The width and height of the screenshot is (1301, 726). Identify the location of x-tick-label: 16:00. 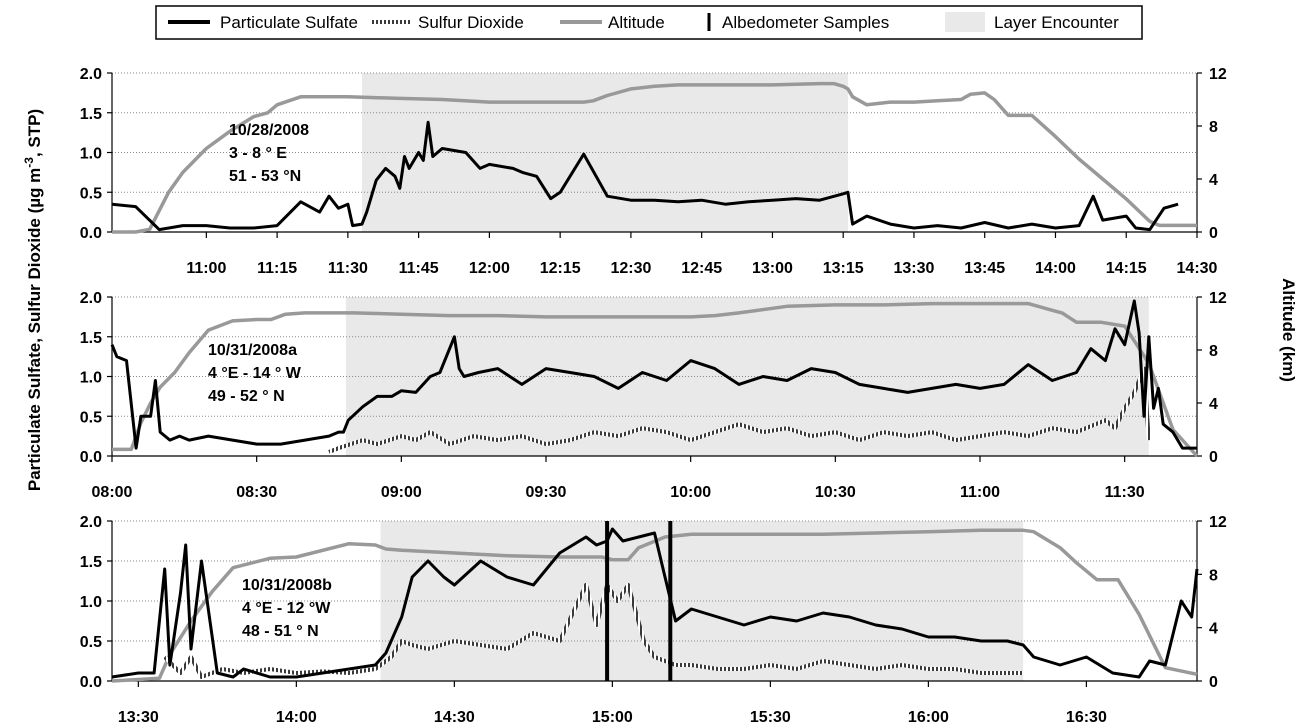
(928, 717).